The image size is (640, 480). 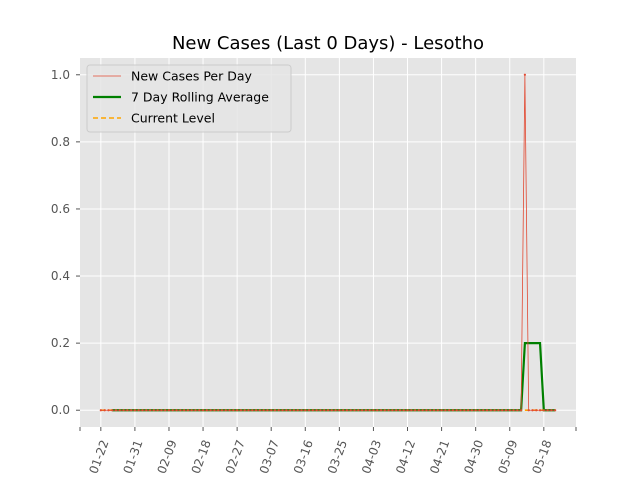 What do you see at coordinates (60, 75) in the screenshot?
I see `y-tick-label: 1.0` at bounding box center [60, 75].